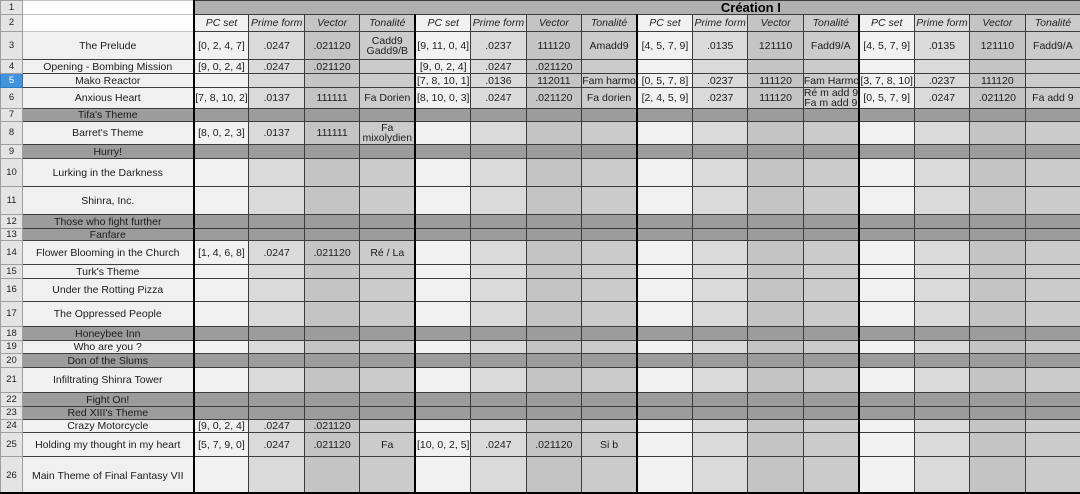 The image size is (1080, 494). What do you see at coordinates (886, 380) in the screenshot?
I see `cell-r21c13` at bounding box center [886, 380].